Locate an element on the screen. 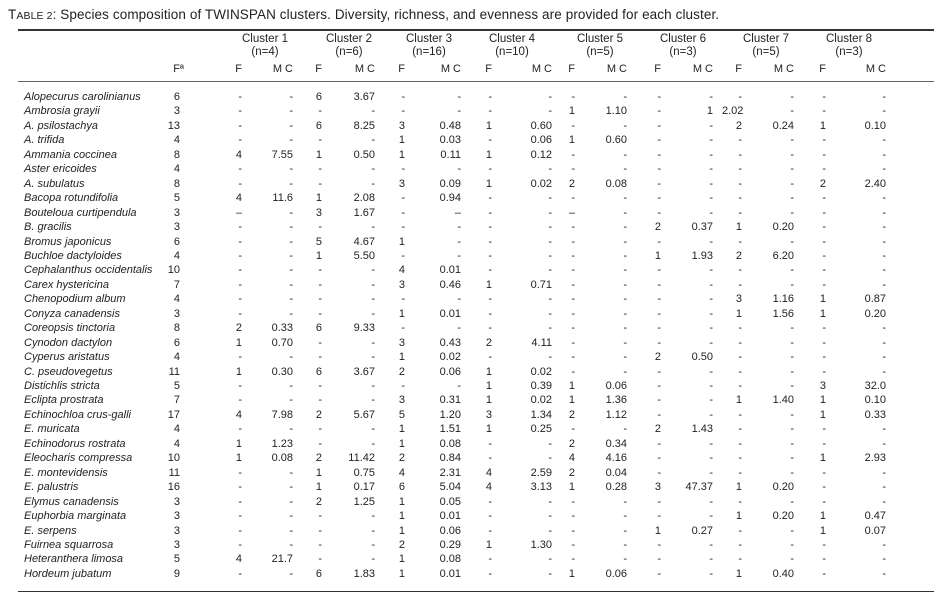 The width and height of the screenshot is (941, 603). cell-mean-cover: 0.20 is located at coordinates (875, 313).